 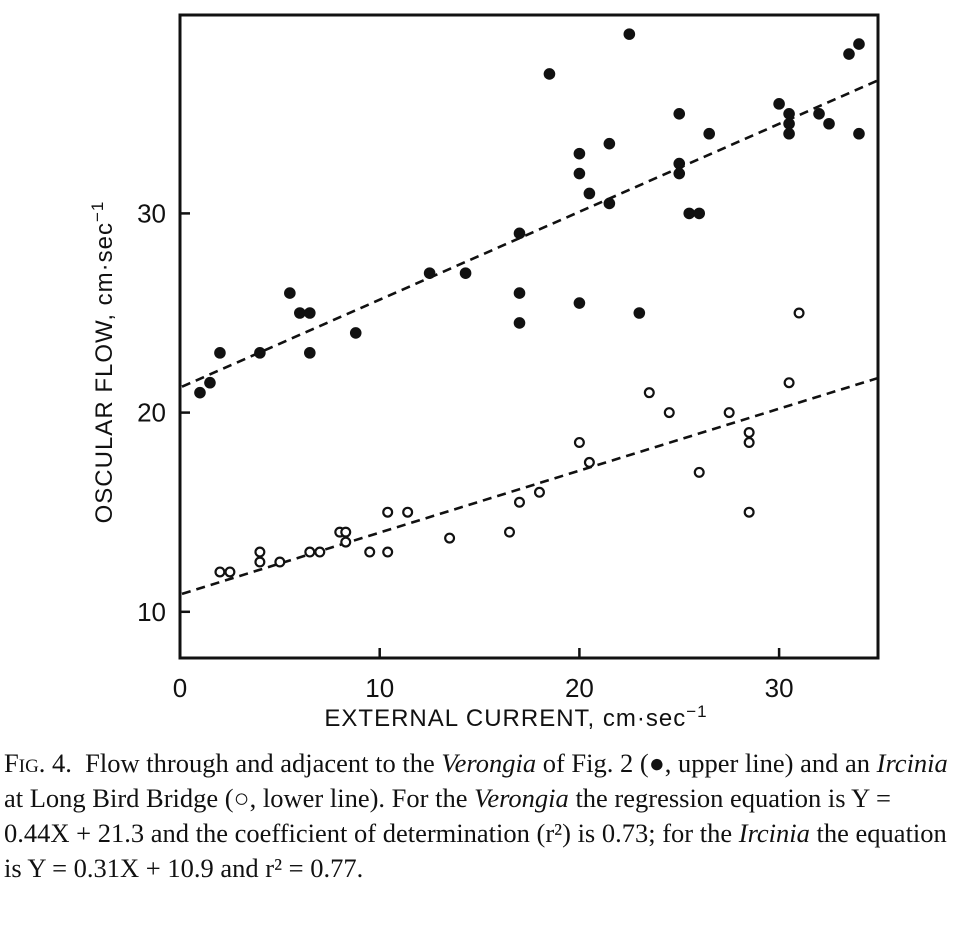 I want to click on y-axis-ticks: 10 20 30, so click(x=163, y=412).